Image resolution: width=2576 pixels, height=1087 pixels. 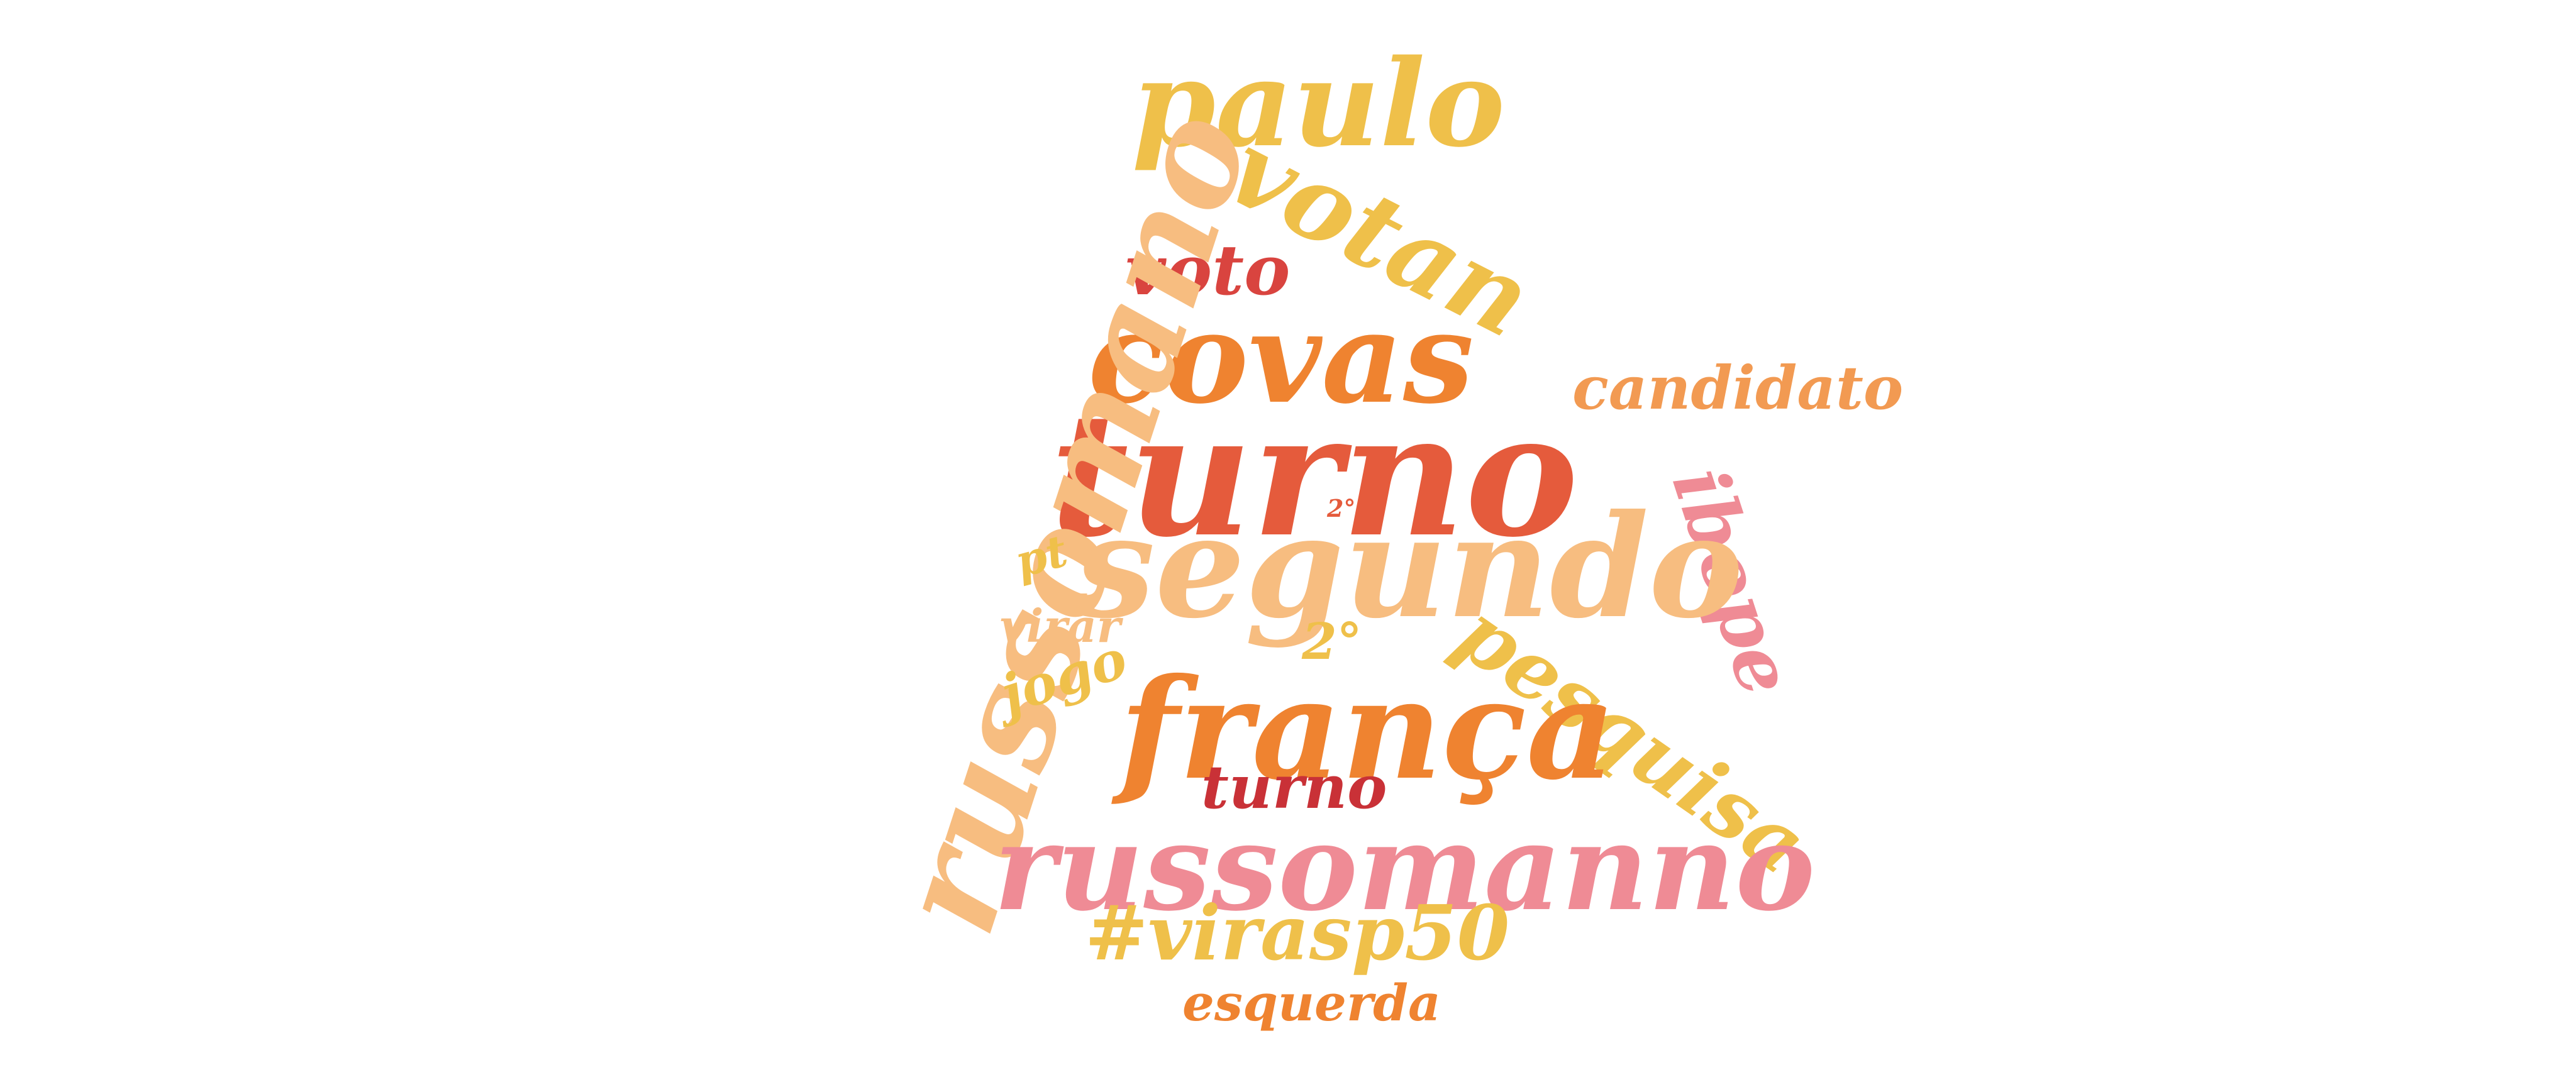 I want to click on word-turno-large: turno, so click(x=1314, y=475).